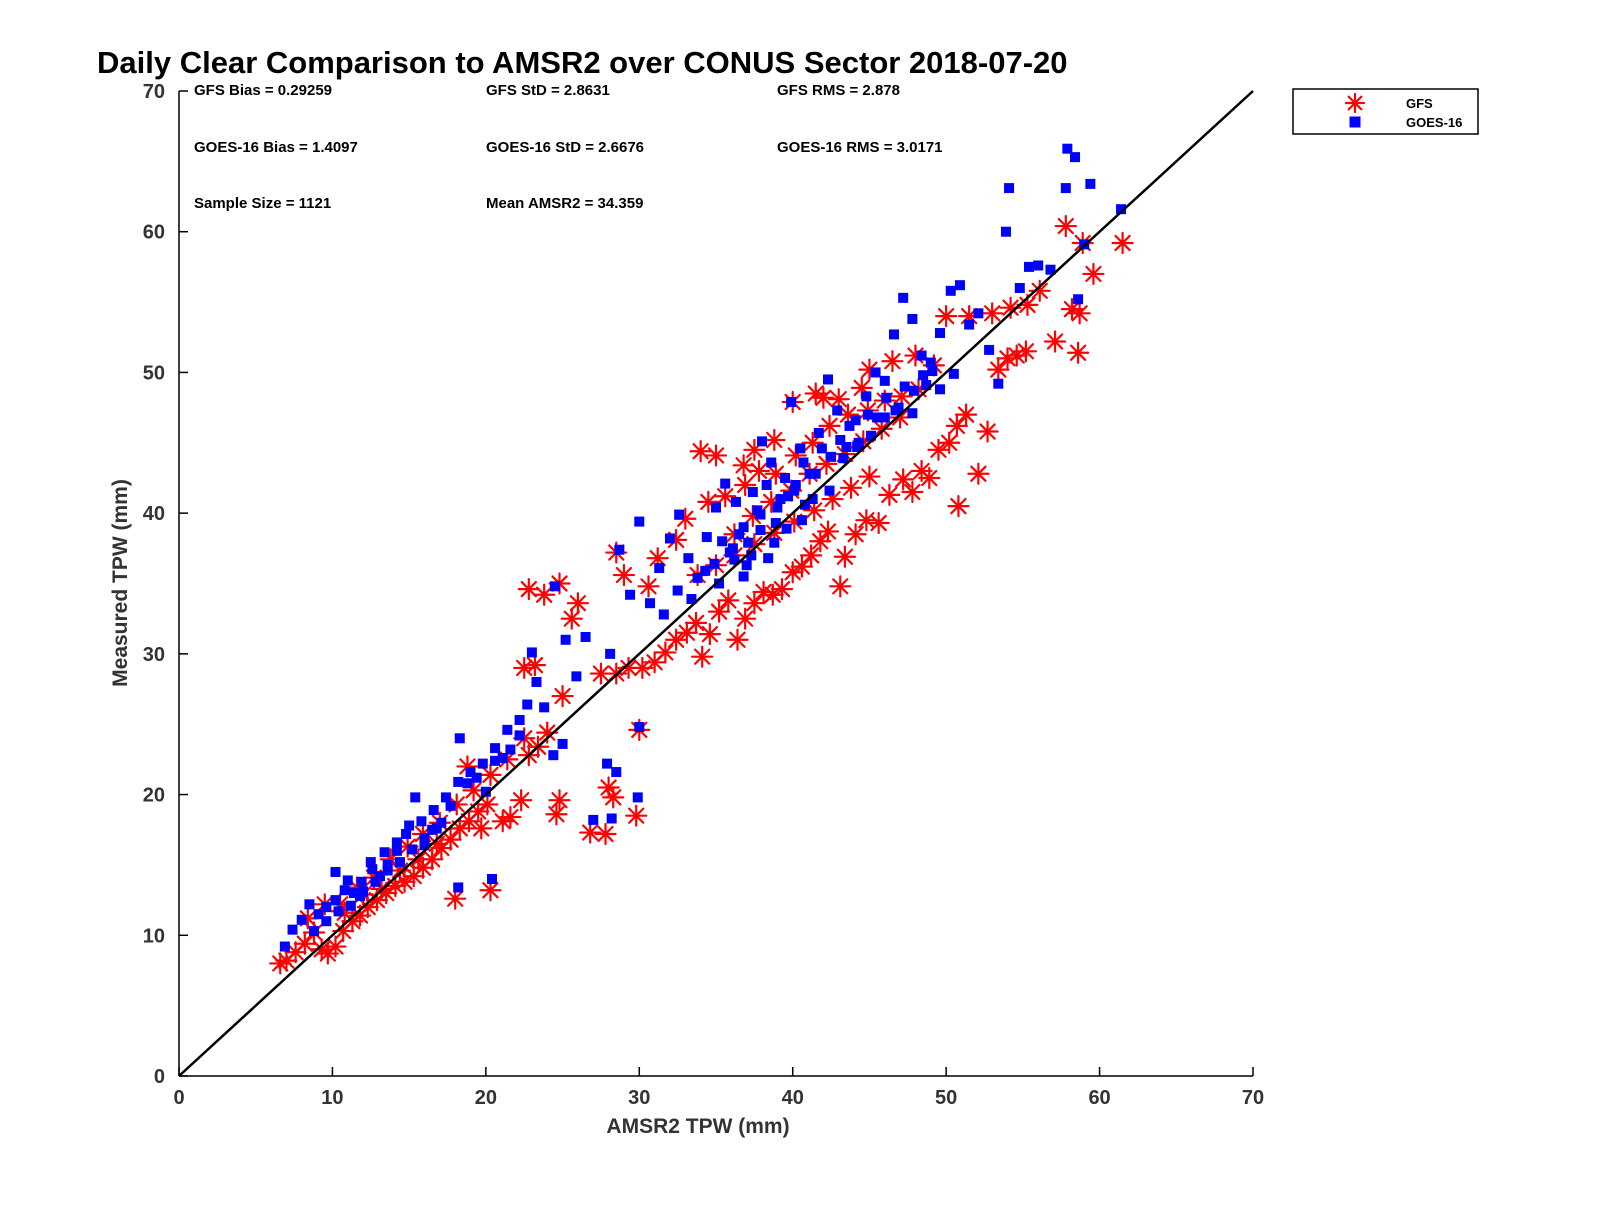  Describe the element at coordinates (154, 233) in the screenshot. I see `y-tick-label: 60` at that location.